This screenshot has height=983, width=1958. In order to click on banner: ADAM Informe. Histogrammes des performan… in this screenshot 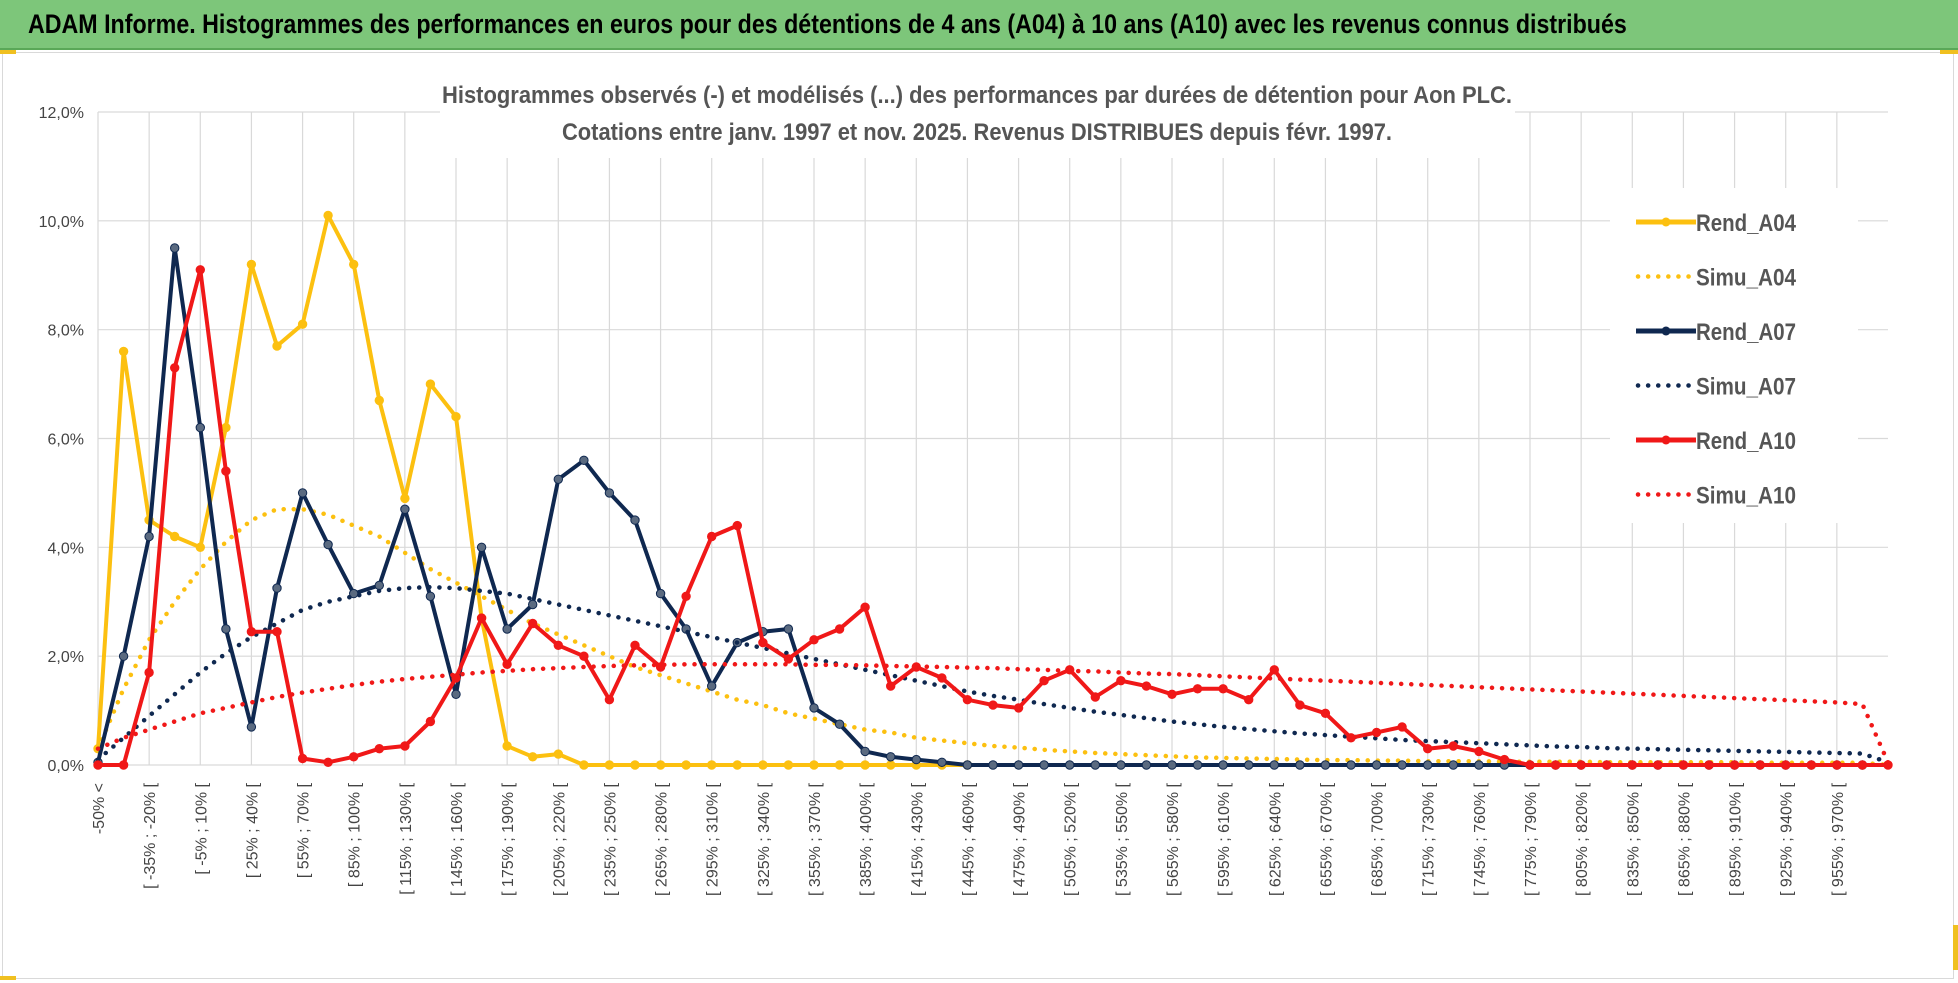, I will do `click(979, 25)`.